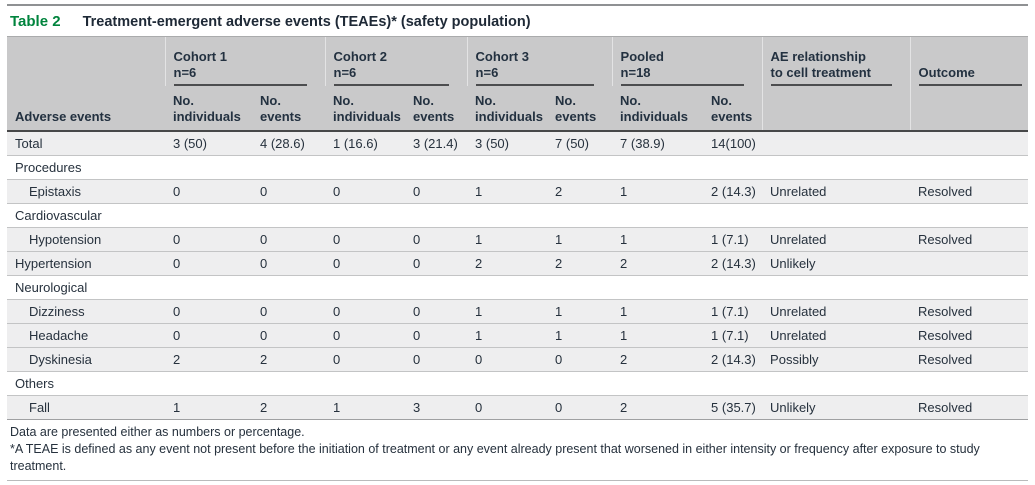  What do you see at coordinates (355, 143) in the screenshot?
I see `value-cell: 1 (16.6)` at bounding box center [355, 143].